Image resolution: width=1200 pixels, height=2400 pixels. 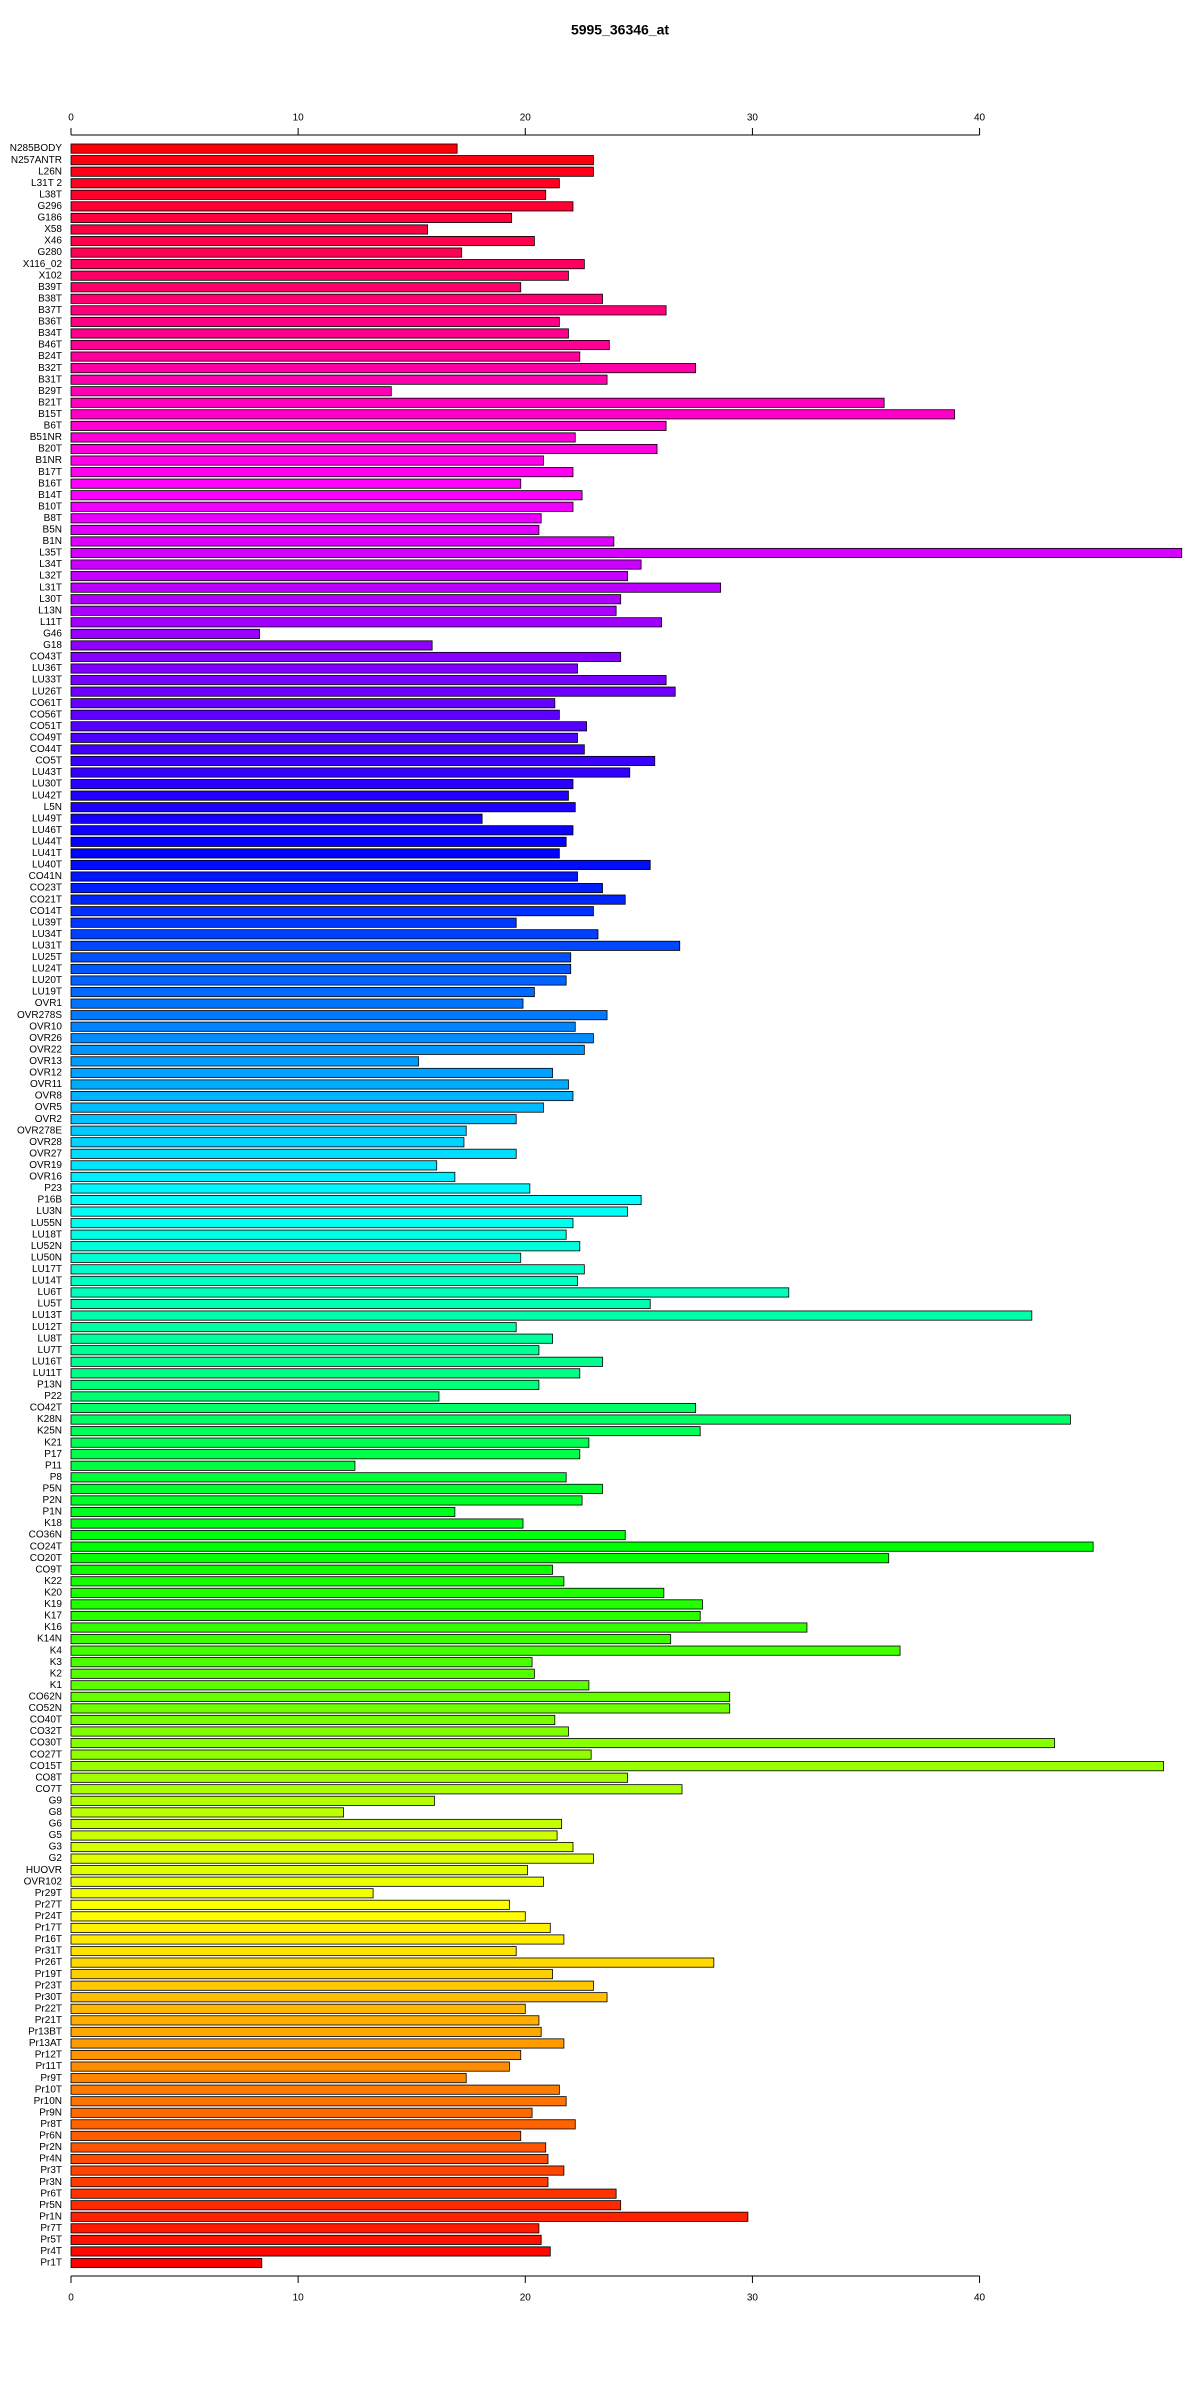 What do you see at coordinates (71, 2298) in the screenshot?
I see `x-tick-label-bottom: 0` at bounding box center [71, 2298].